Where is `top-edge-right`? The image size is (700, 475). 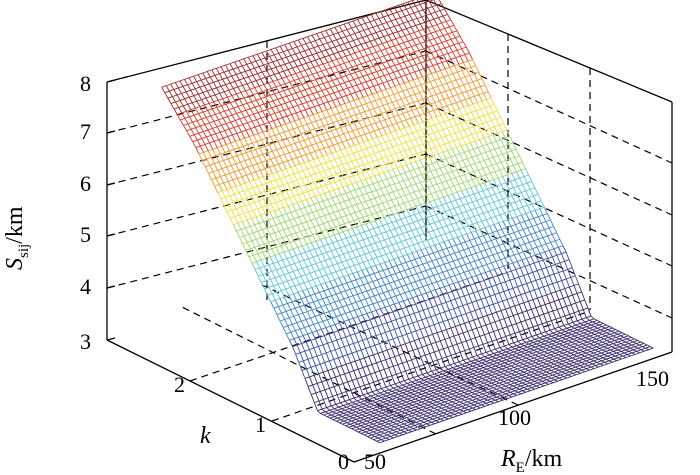
top-edge-right is located at coordinates (549, 51).